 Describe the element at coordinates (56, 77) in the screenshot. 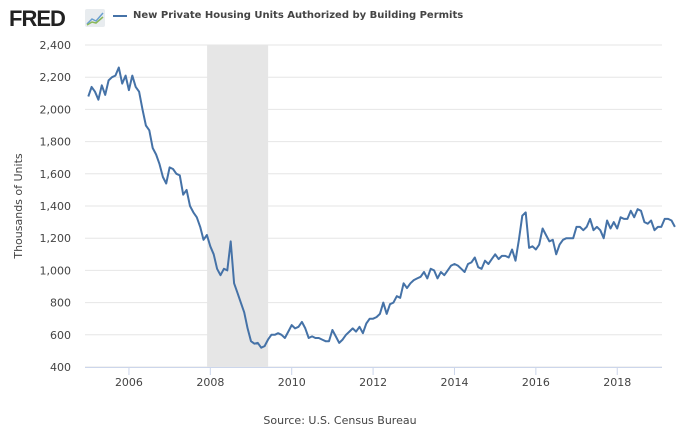

I see `y-tick-label: 2,200` at that location.